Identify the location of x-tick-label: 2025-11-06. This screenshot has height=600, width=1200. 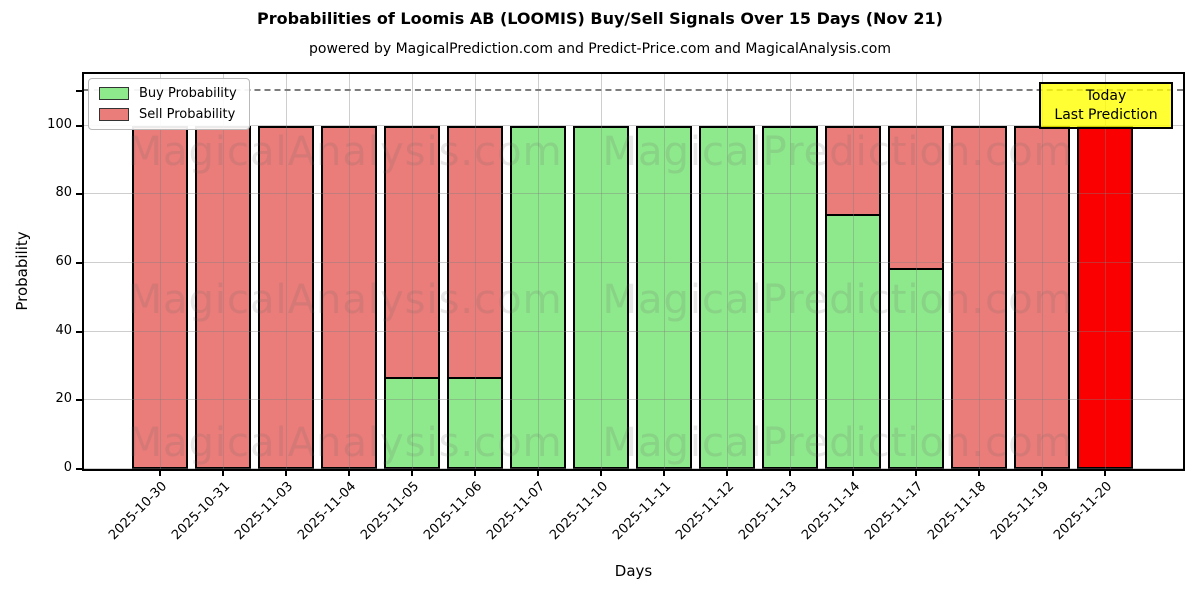
(453, 511).